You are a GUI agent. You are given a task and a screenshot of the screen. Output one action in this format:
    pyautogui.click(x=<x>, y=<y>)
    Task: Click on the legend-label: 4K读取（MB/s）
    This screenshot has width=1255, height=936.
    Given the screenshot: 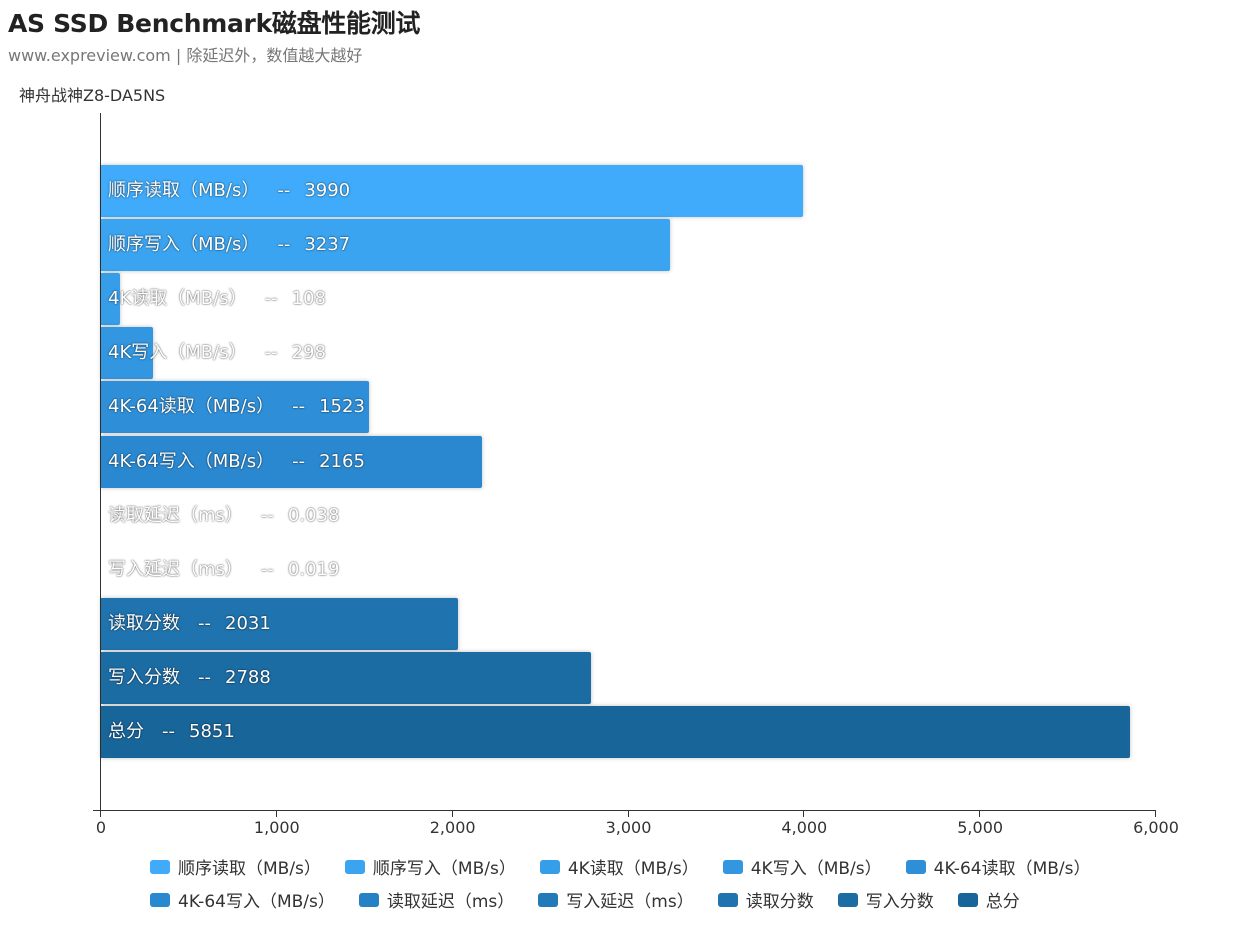 What is the action you would take?
    pyautogui.click(x=633, y=869)
    